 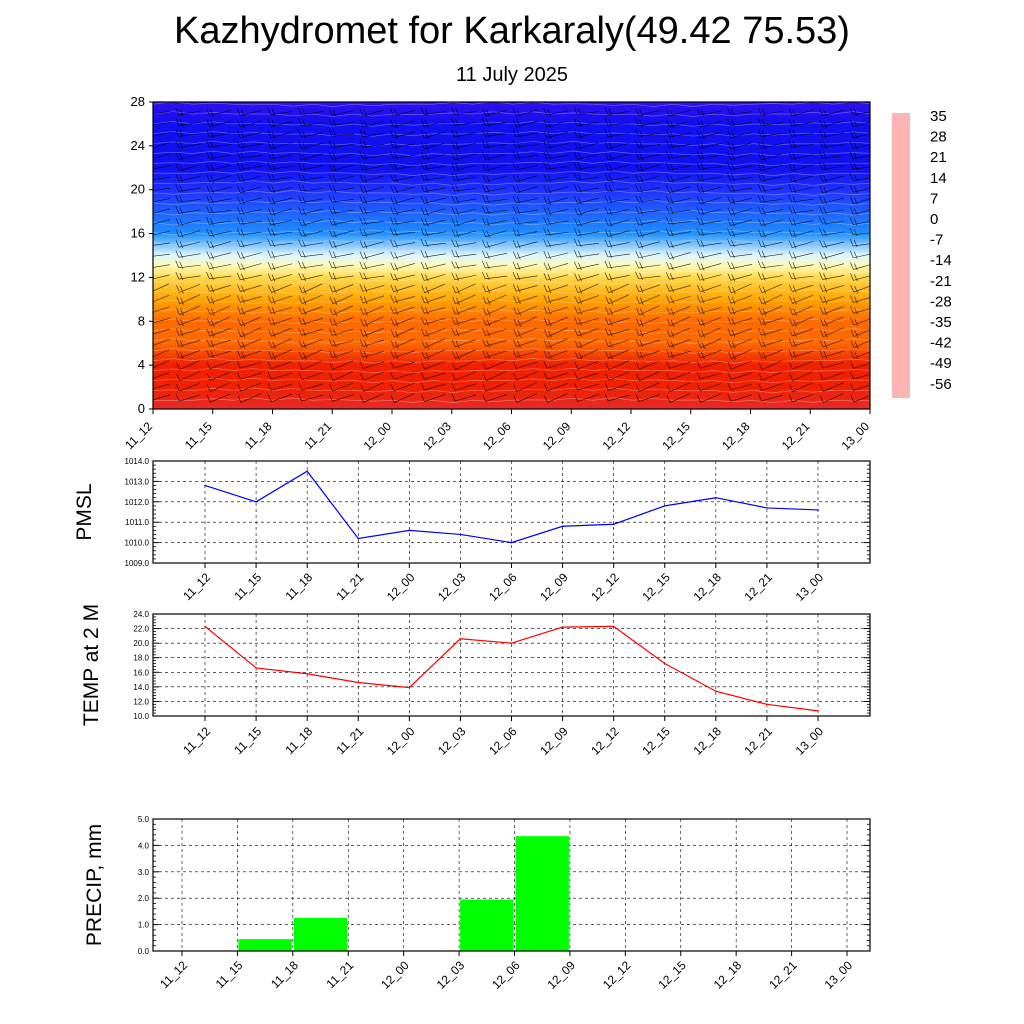 What do you see at coordinates (144, 925) in the screenshot?
I see `y-tick-label: 1.0` at bounding box center [144, 925].